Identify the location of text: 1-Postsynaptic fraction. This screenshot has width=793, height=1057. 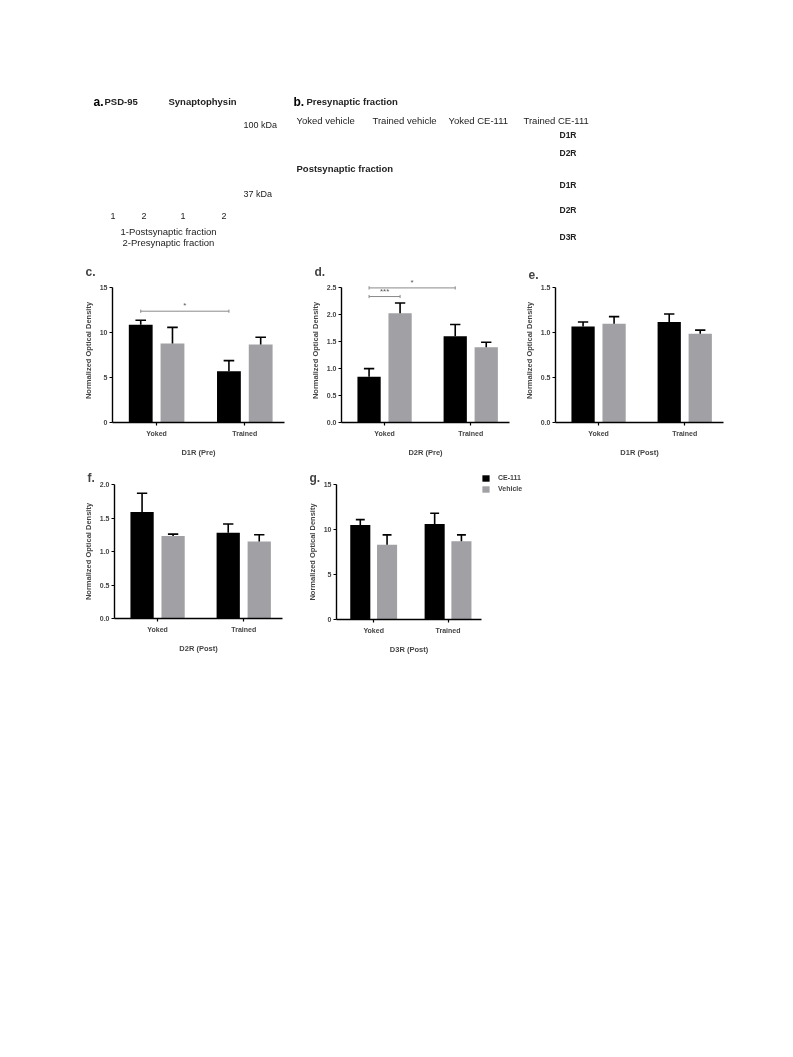
(168, 231).